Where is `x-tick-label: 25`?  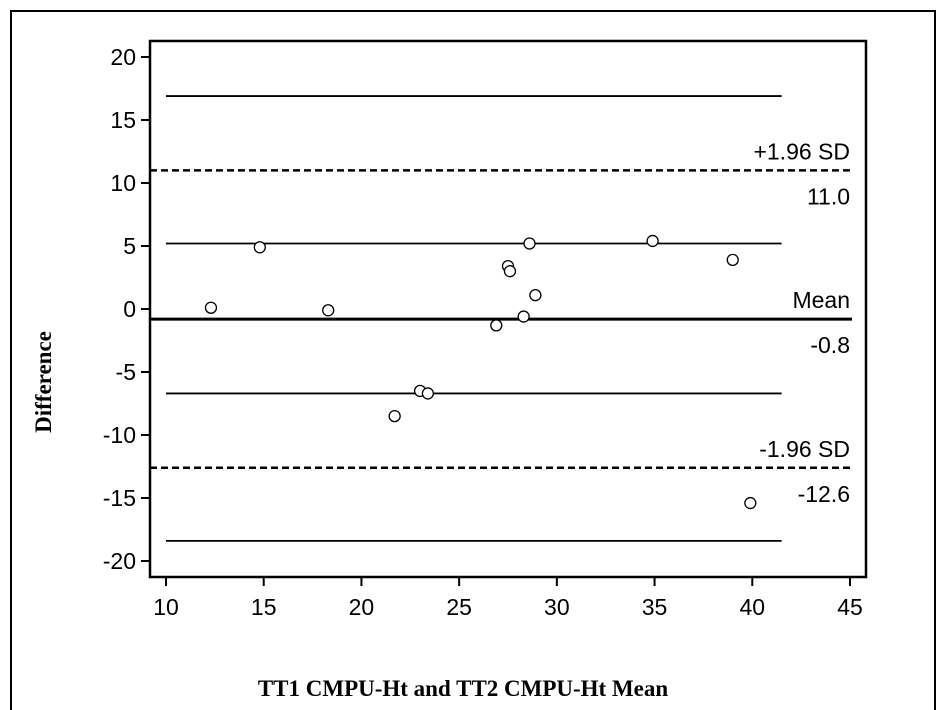 x-tick-label: 25 is located at coordinates (459, 607).